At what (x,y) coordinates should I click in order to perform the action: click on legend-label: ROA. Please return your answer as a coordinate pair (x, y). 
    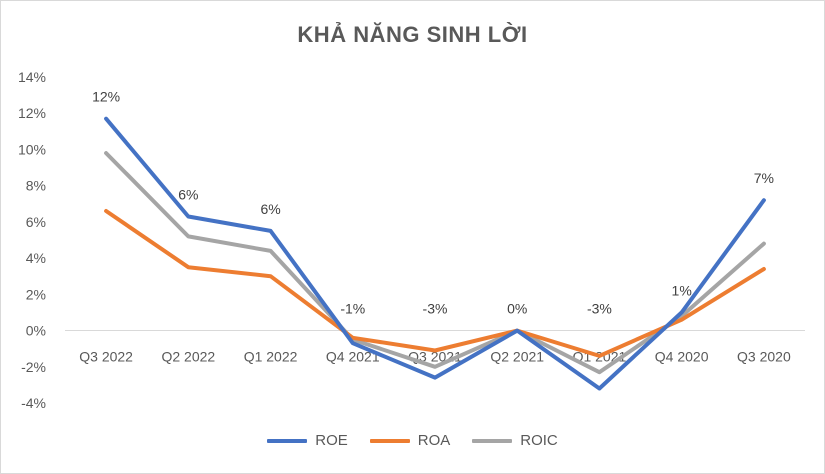
    Looking at the image, I should click on (434, 440).